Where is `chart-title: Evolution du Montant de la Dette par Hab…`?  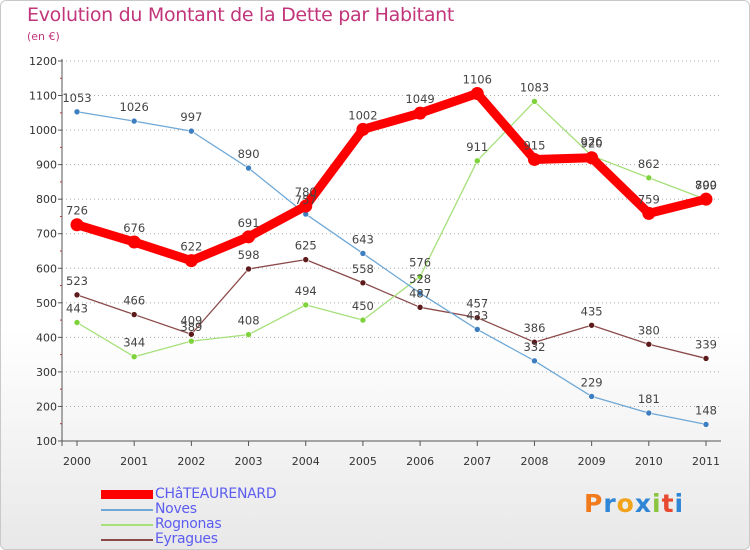 chart-title: Evolution du Montant de la Dette par Hab… is located at coordinates (241, 15).